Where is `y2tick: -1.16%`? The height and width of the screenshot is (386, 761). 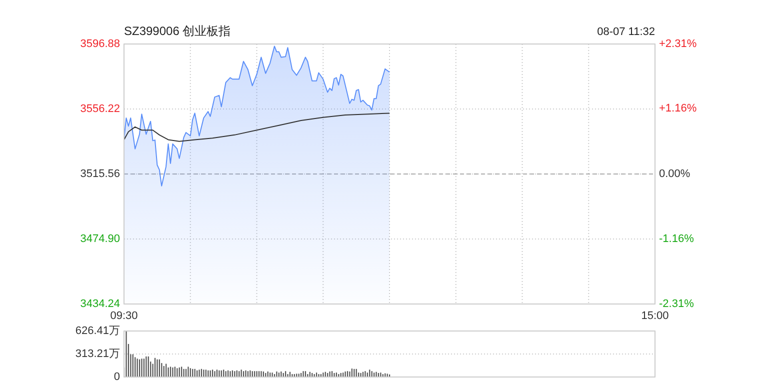
y2tick: -1.16% is located at coordinates (676, 239).